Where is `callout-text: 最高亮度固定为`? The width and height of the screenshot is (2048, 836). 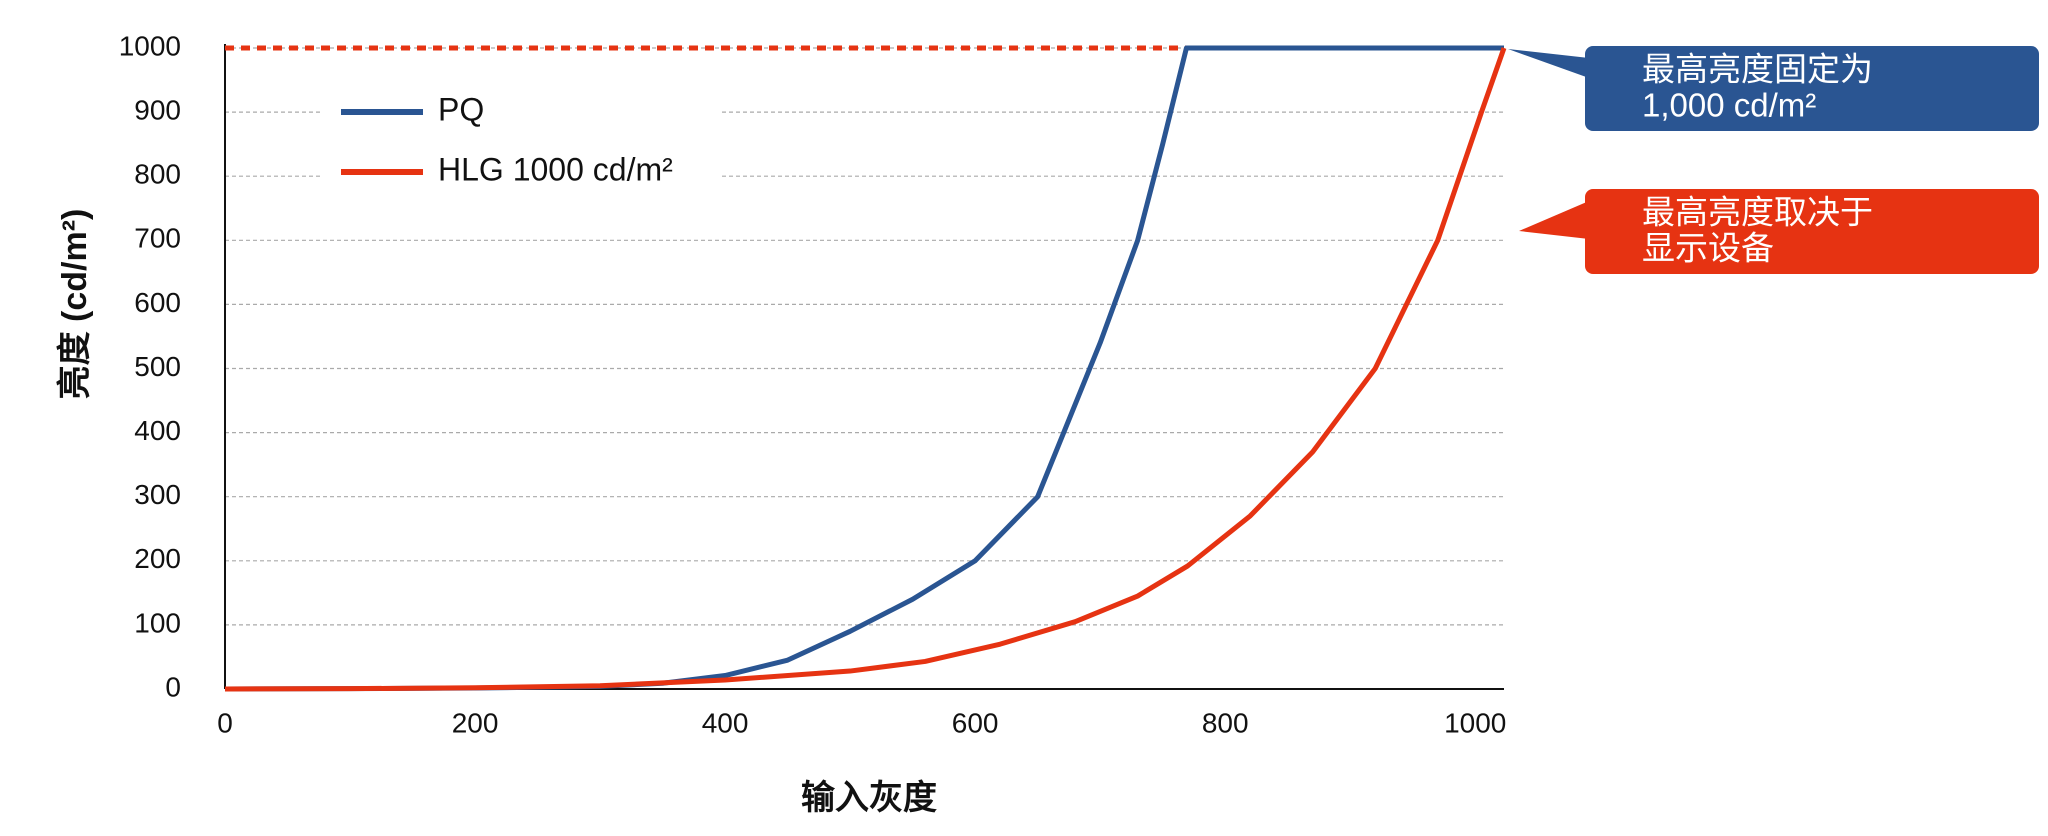
callout-text: 最高亮度固定为 is located at coordinates (1757, 69).